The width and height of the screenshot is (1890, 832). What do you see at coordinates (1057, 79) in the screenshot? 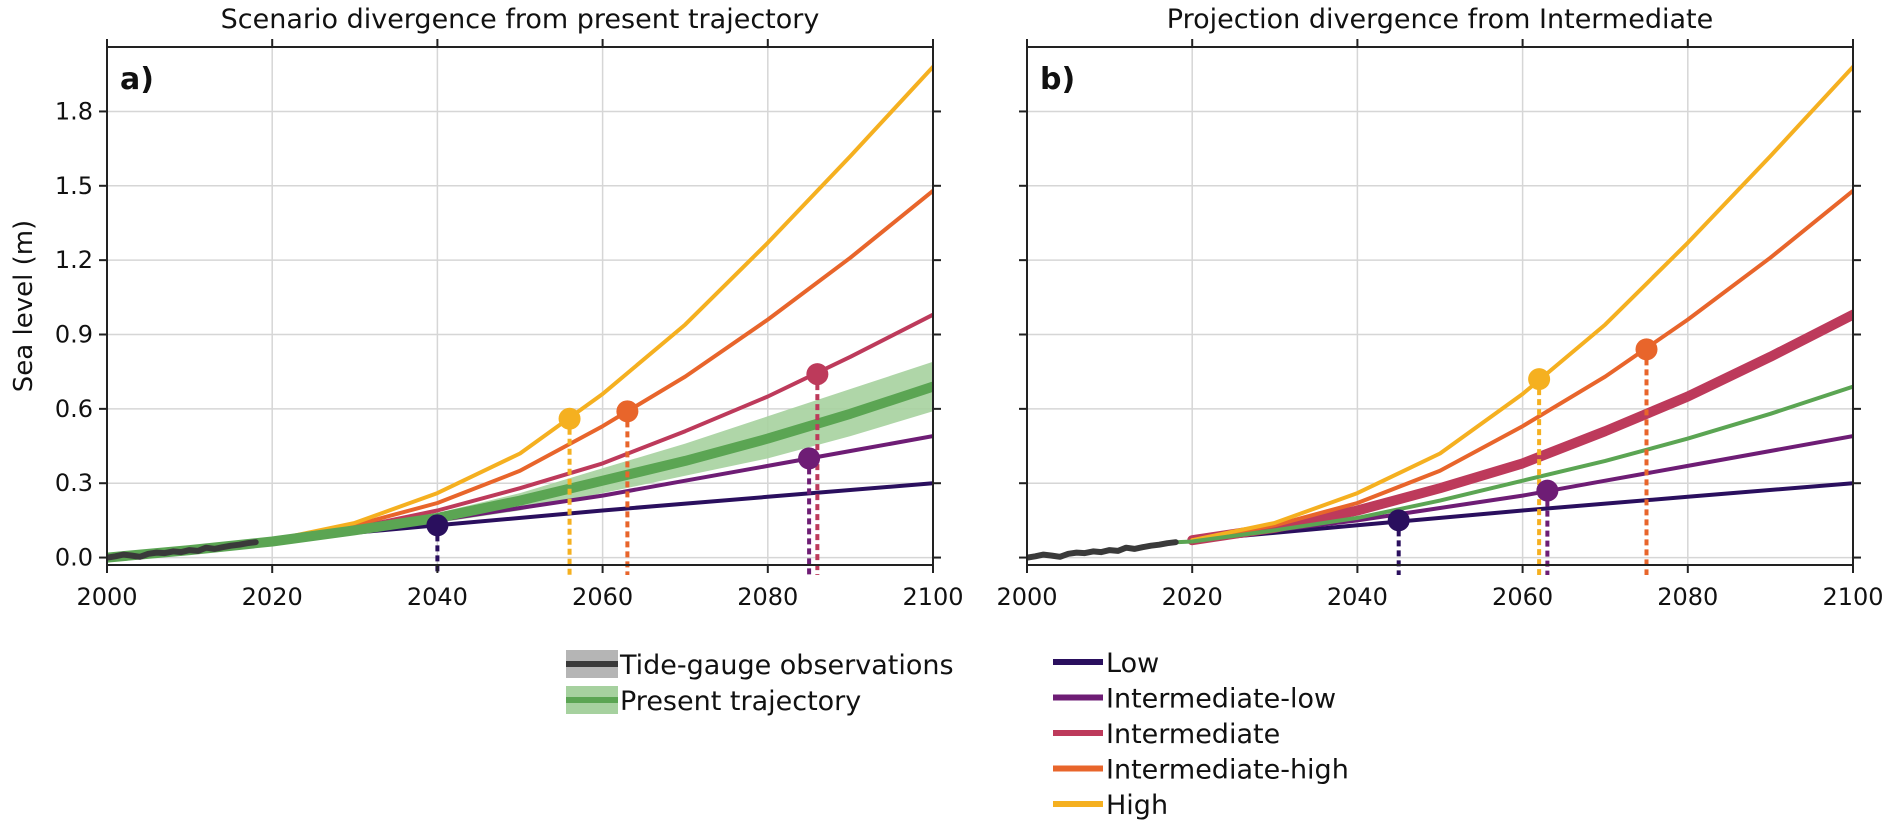
I see `panel-label: b)` at bounding box center [1057, 79].